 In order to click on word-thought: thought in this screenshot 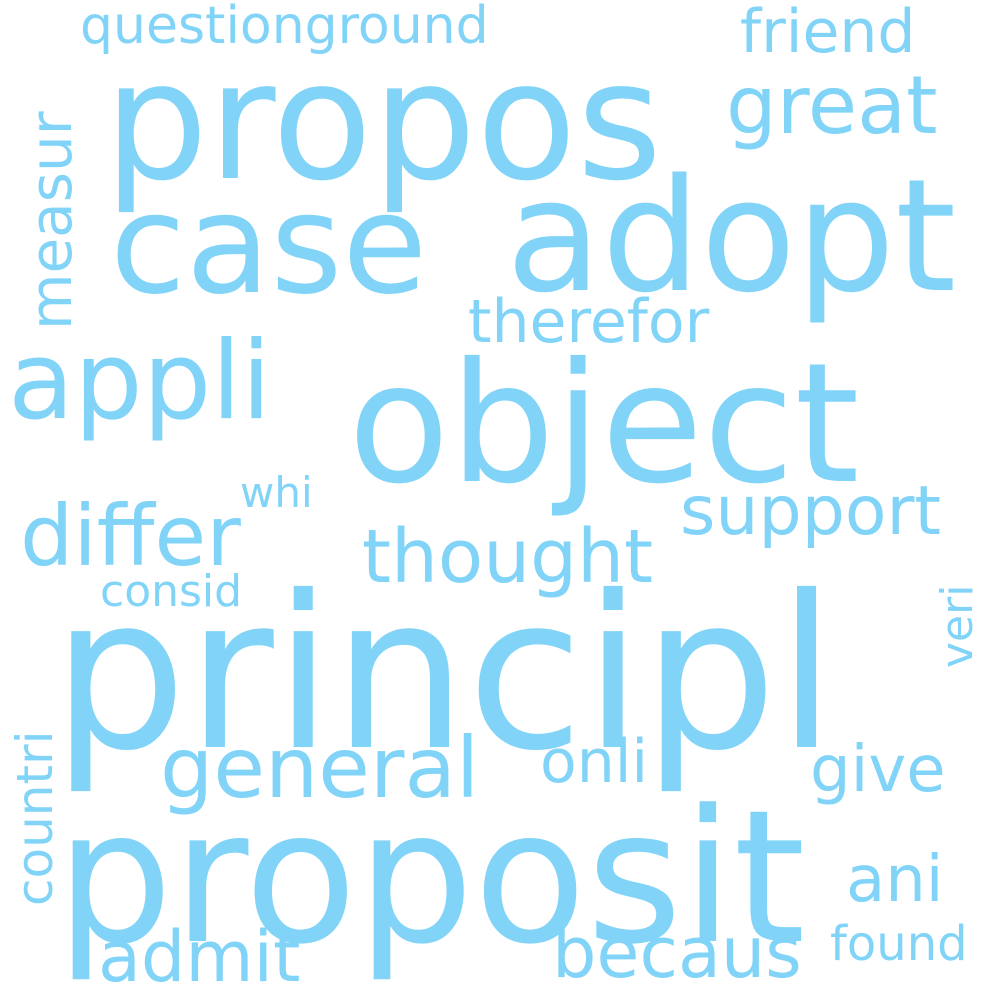, I will do `click(507, 557)`.